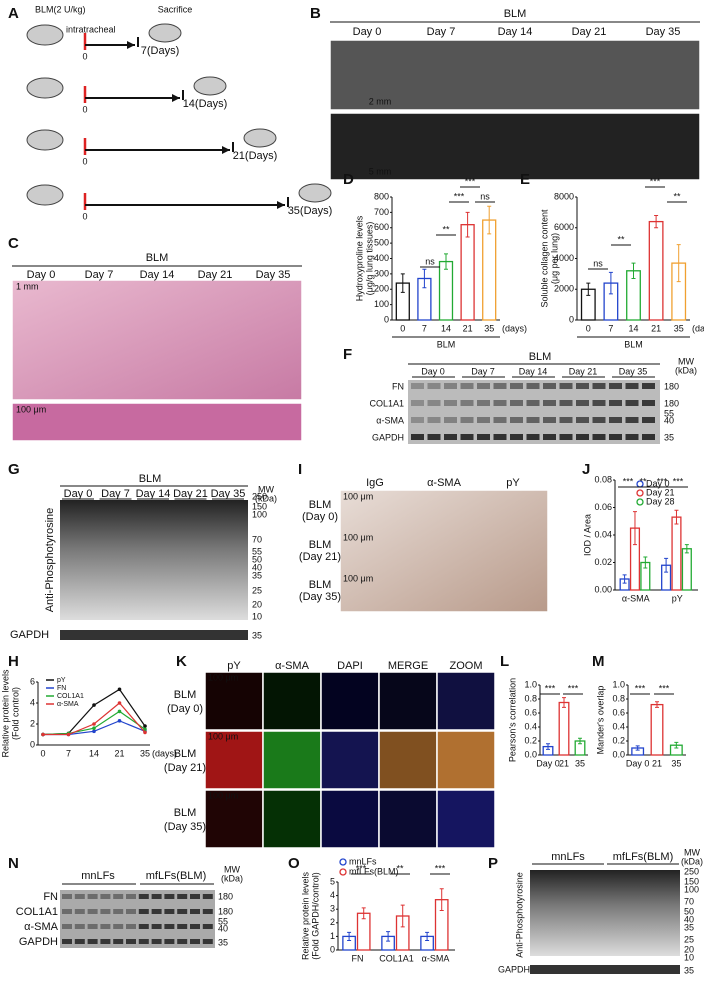 The image size is (704, 991). What do you see at coordinates (686, 569) in the screenshot?
I see `bar` at bounding box center [686, 569].